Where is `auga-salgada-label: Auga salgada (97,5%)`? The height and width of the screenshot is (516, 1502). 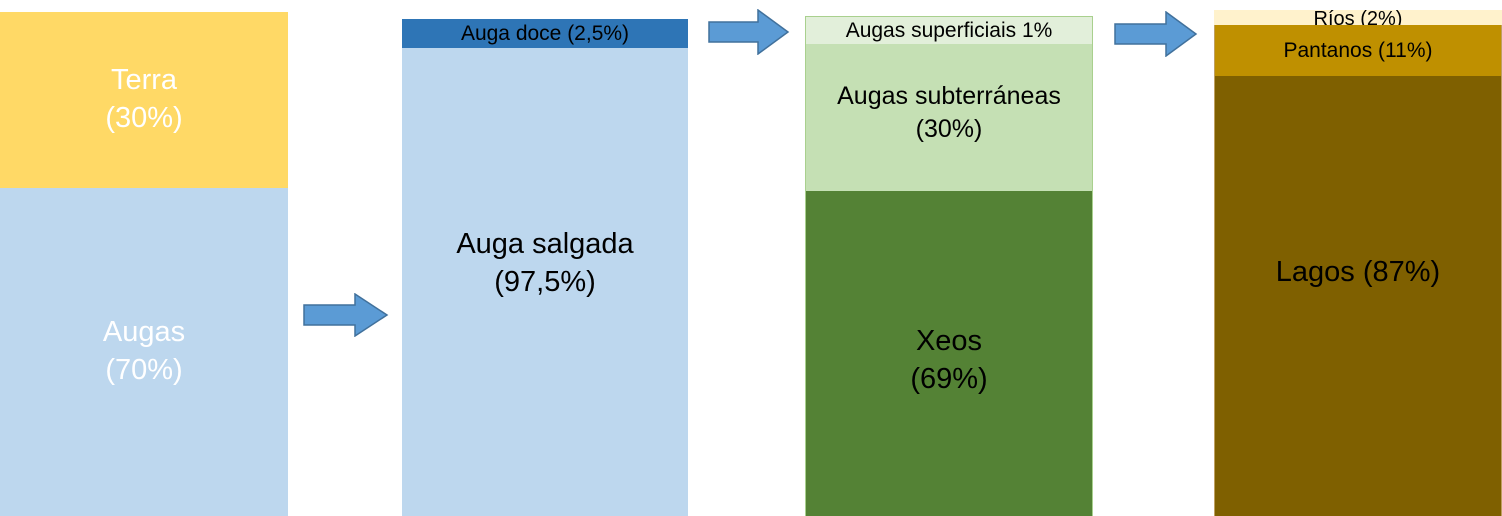 auga-salgada-label: Auga salgada (97,5%) is located at coordinates (545, 263).